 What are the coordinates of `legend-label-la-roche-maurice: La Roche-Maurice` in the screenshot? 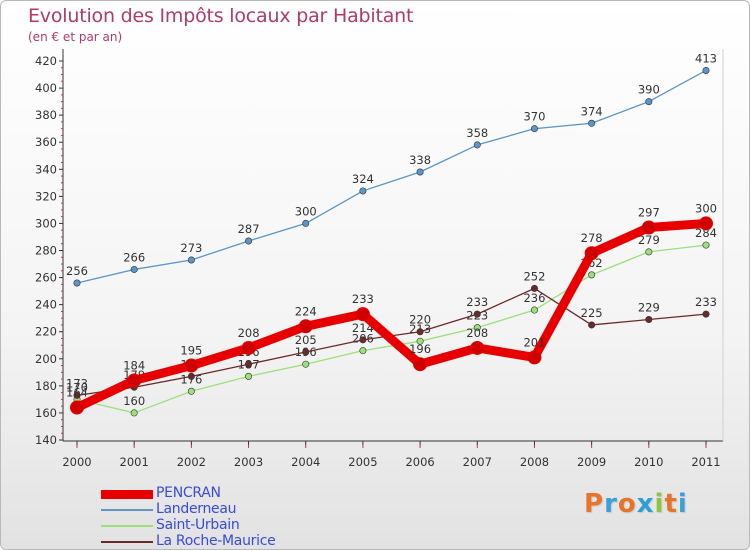 It's located at (216, 541).